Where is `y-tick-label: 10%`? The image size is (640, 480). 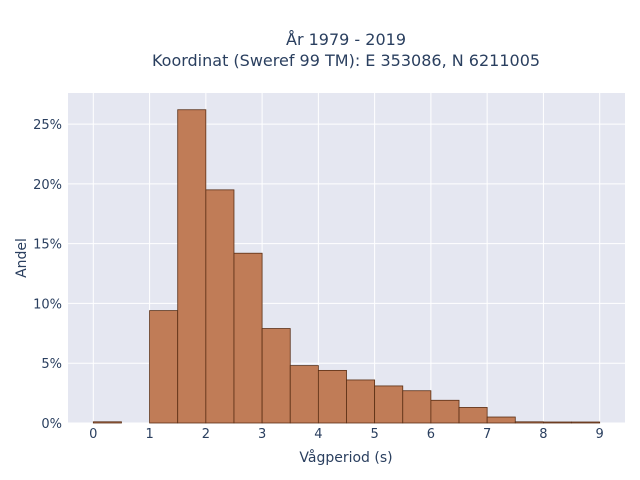
y-tick-label: 10% is located at coordinates (47, 304).